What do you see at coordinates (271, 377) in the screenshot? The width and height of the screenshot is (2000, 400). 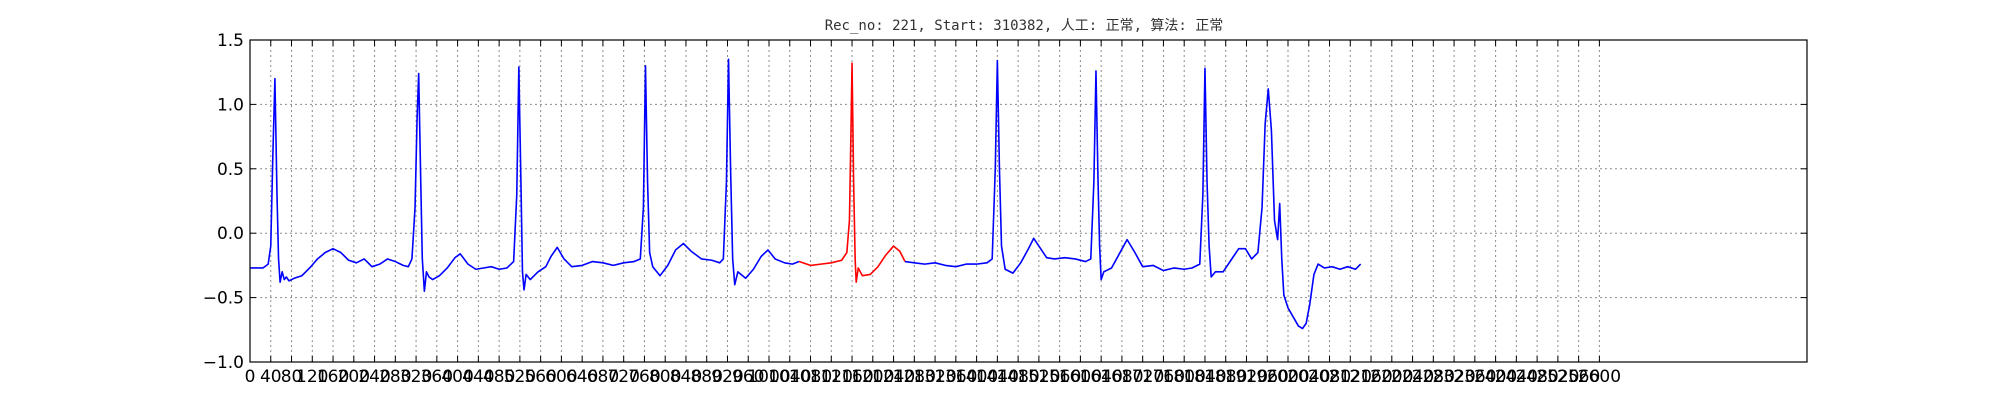 I see `x-tick-label: 40` at bounding box center [271, 377].